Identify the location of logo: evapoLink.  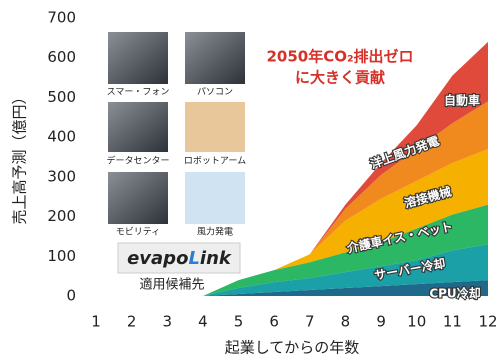
(179, 258).